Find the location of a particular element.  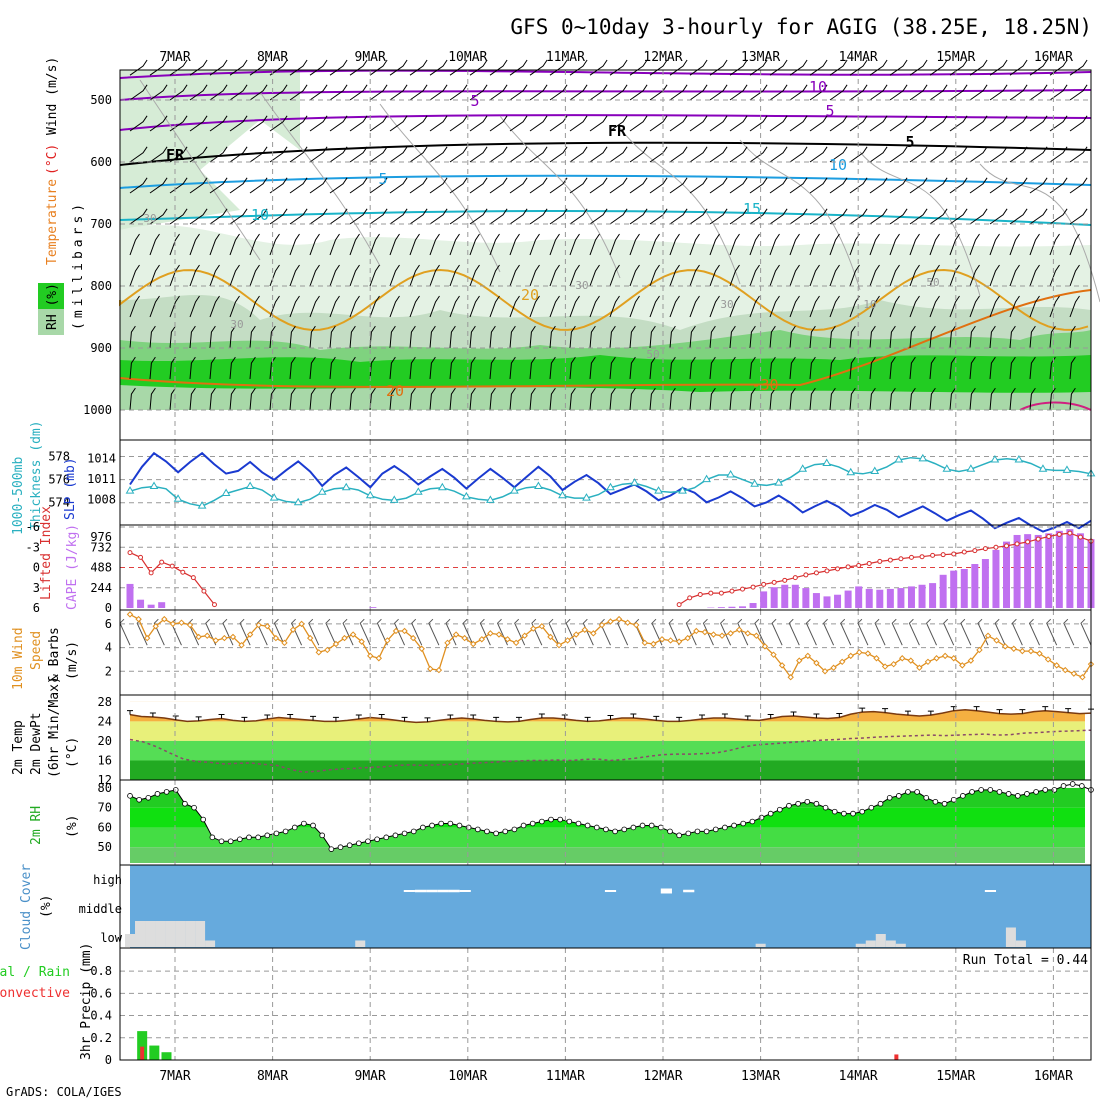

contour-label: 5 is located at coordinates (909, 142).